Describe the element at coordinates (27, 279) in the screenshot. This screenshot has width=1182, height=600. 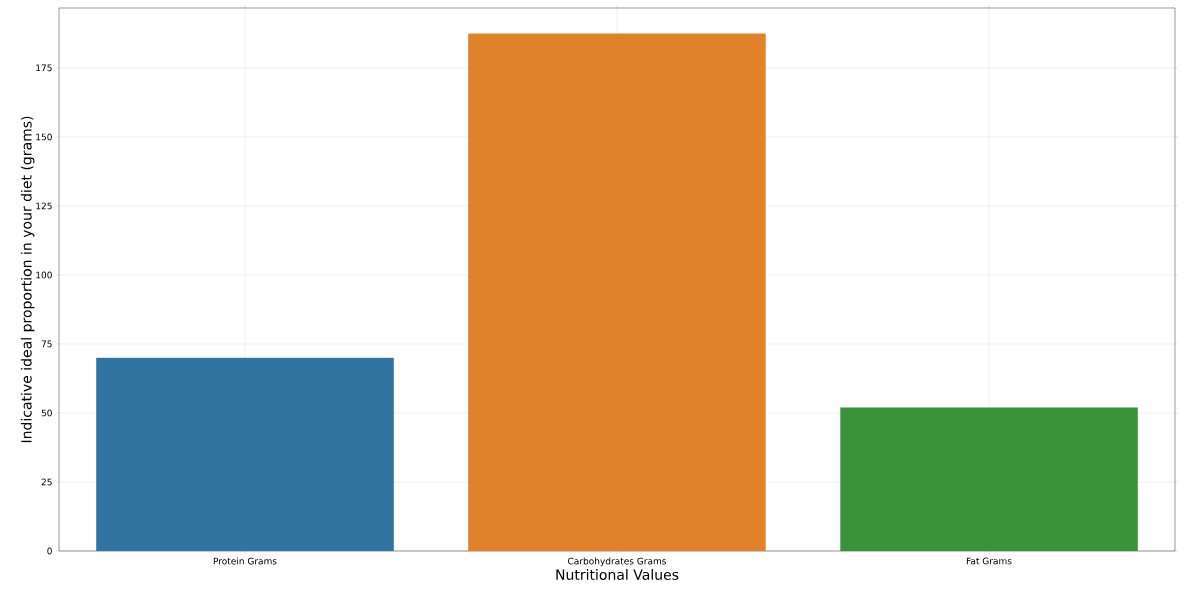
I see `y-axis-title: Indicative ideal proportion in your diet (grams)` at that location.